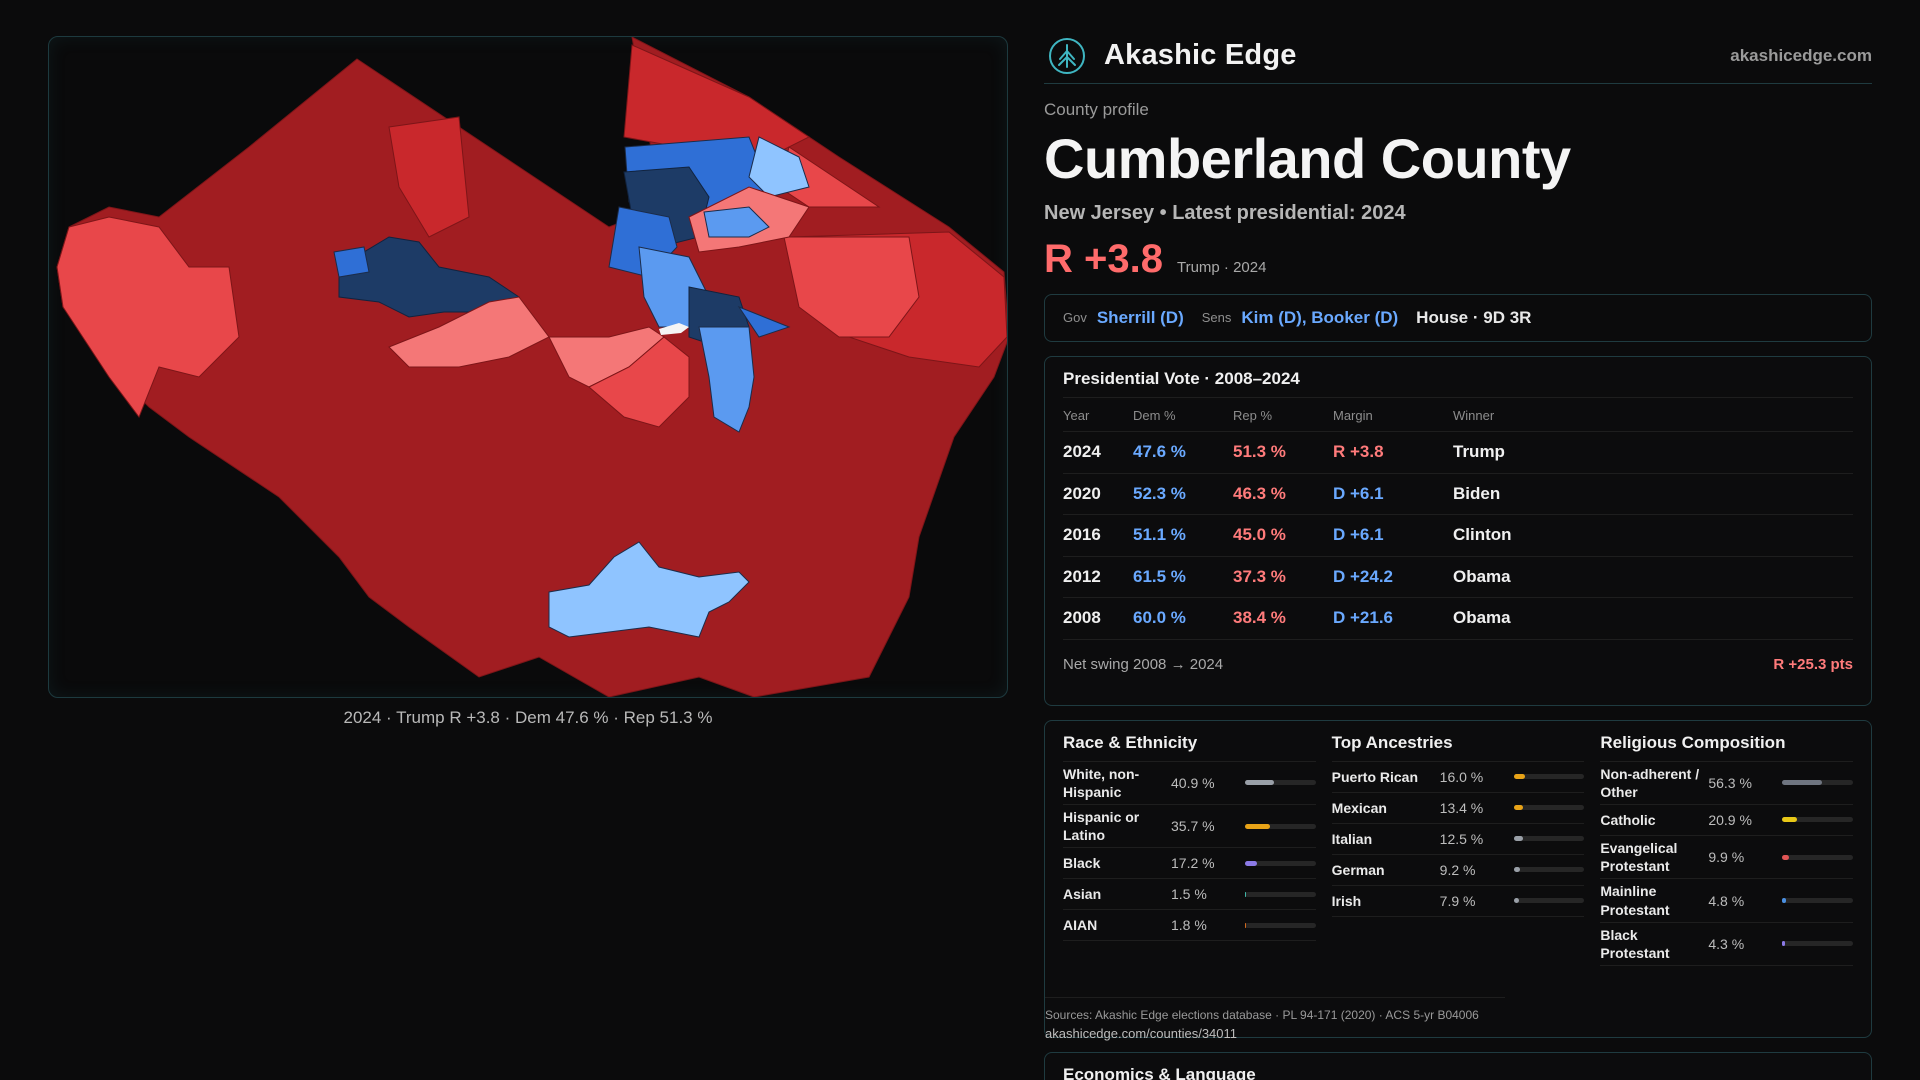 This screenshot has height=1080, width=1920. I want to click on headline-margin-note: Trump · 2024, so click(1221, 267).